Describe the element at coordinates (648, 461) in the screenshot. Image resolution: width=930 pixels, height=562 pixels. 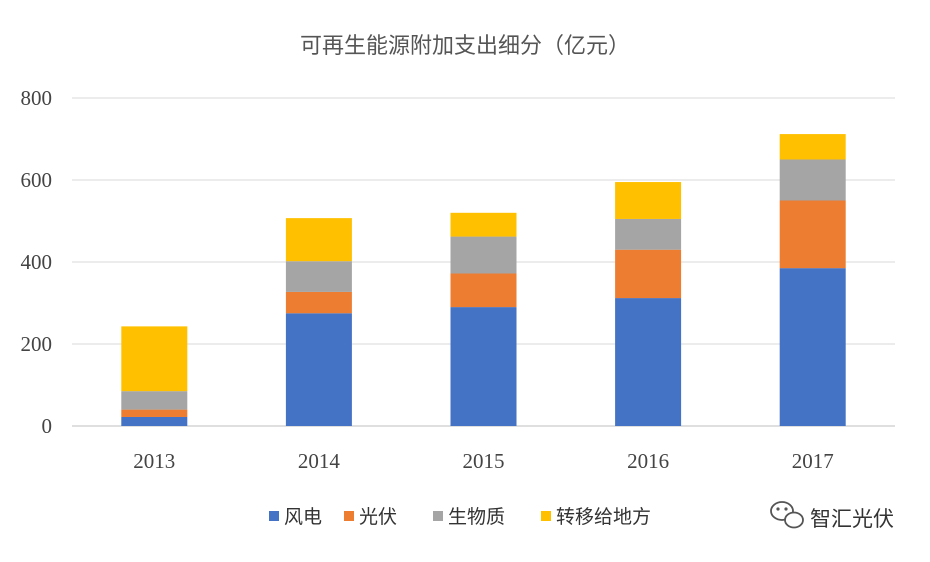
I see `x-tick-label: 2016` at that location.